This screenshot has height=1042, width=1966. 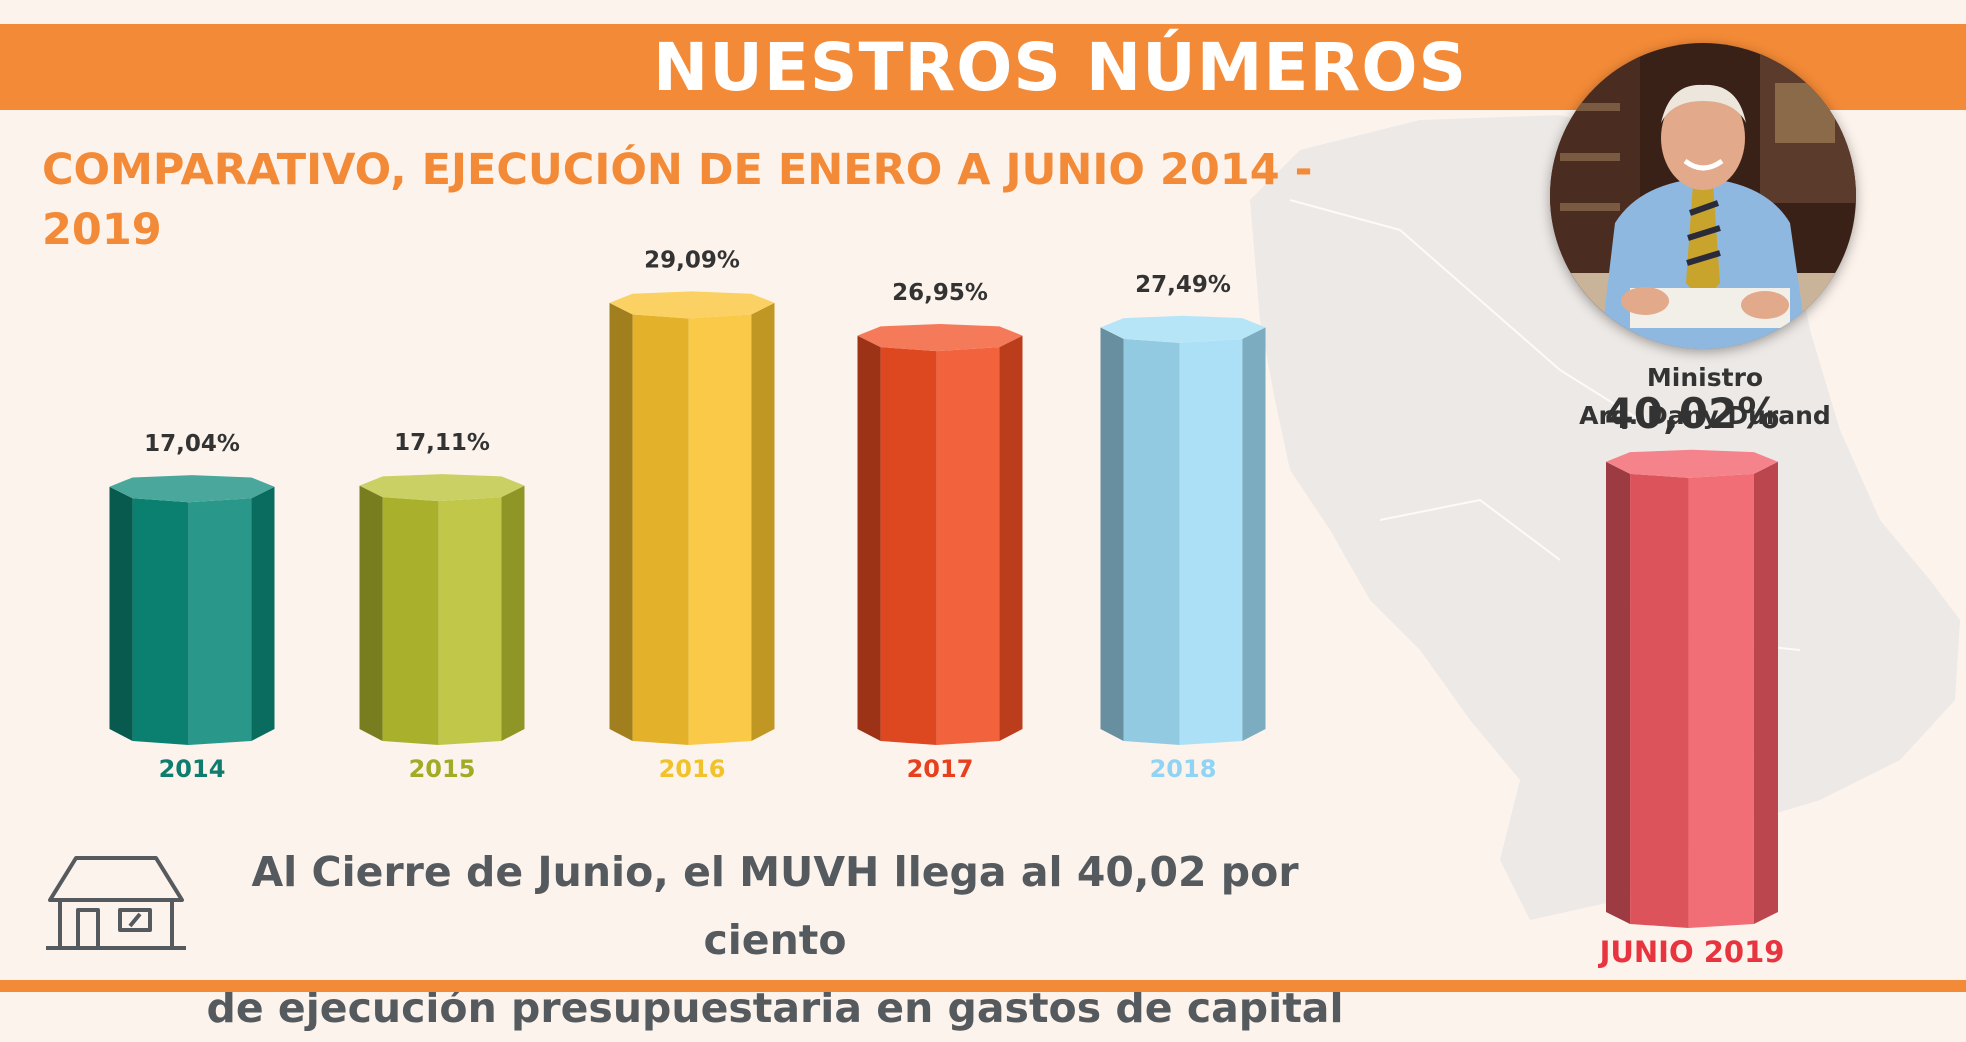 What do you see at coordinates (192, 444) in the screenshot?
I see `value-label: 17,04%` at bounding box center [192, 444].